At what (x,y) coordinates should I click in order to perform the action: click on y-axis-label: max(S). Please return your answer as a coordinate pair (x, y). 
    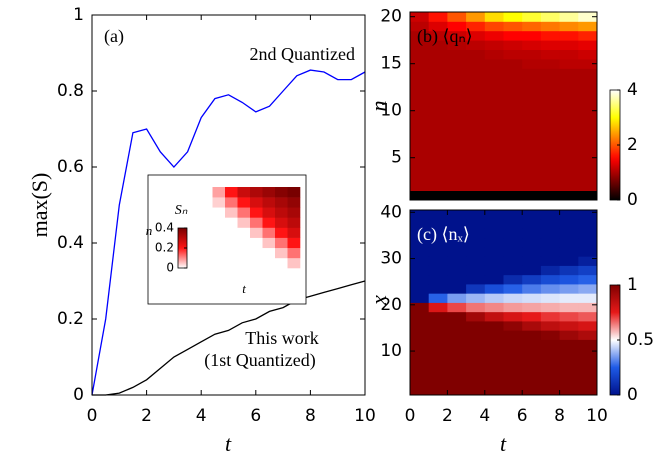
    Looking at the image, I should click on (39, 205).